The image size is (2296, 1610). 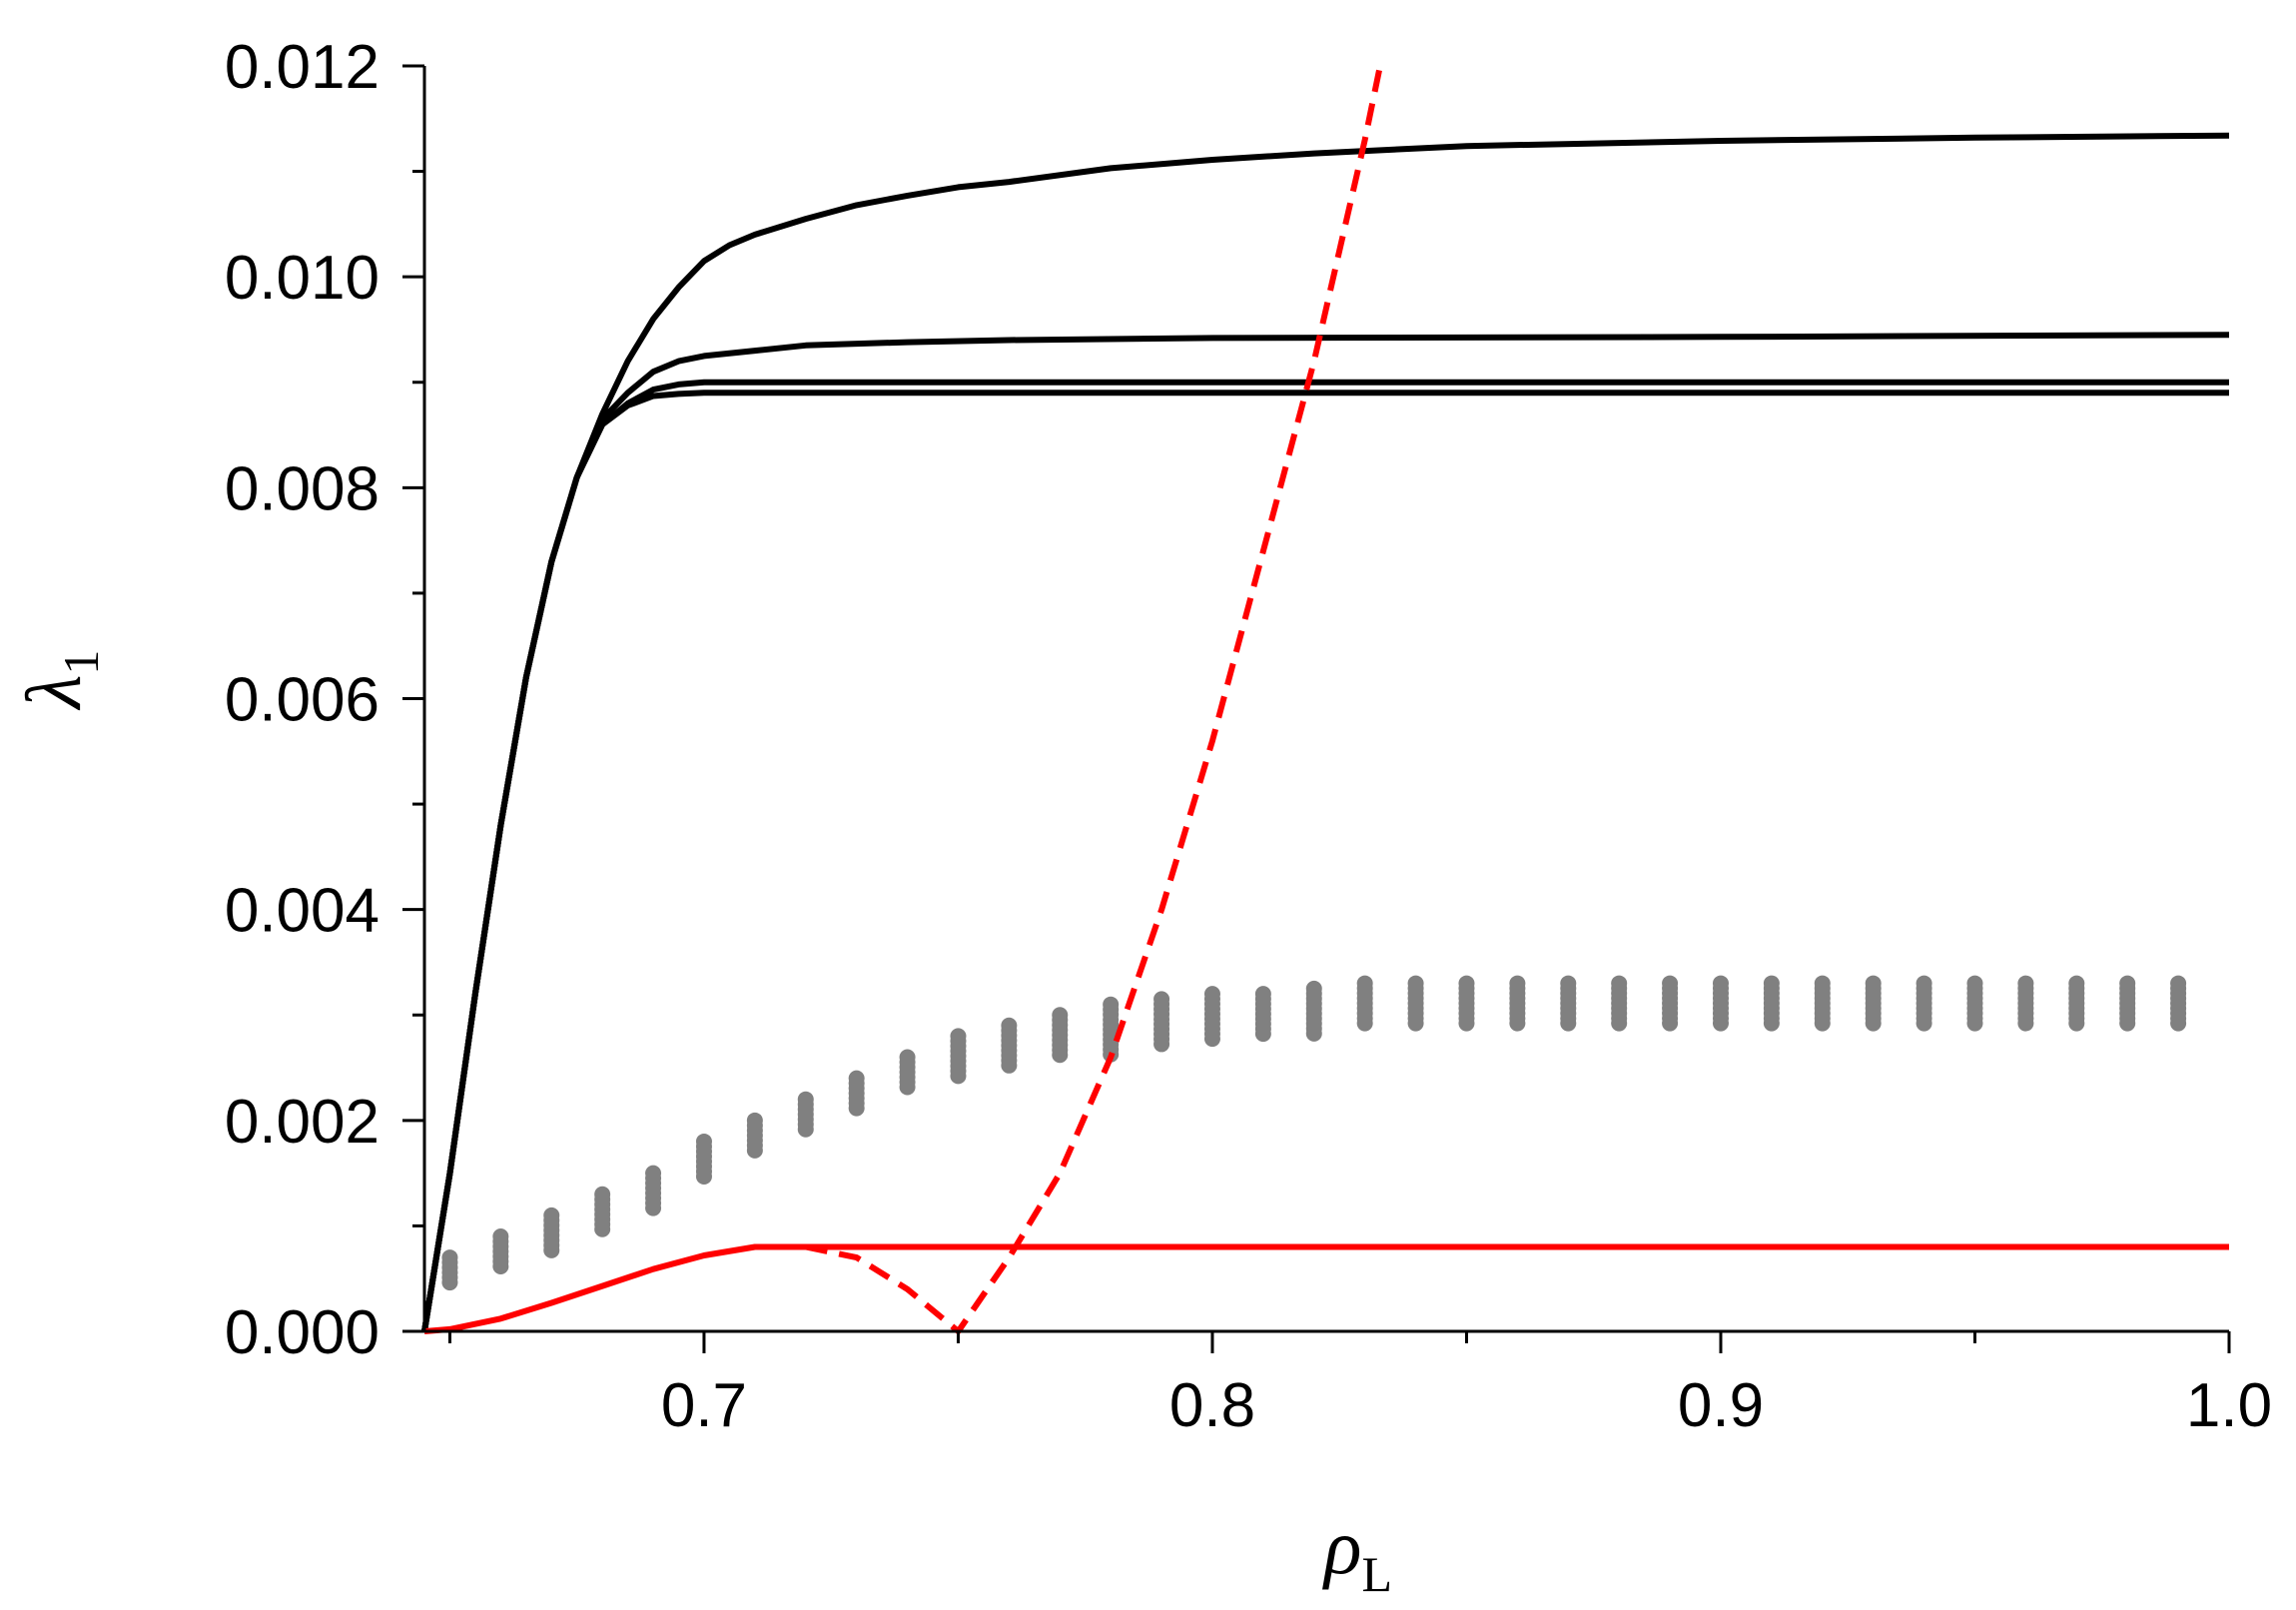 I want to click on x-tick-label: 0.8, so click(x=1212, y=1405).